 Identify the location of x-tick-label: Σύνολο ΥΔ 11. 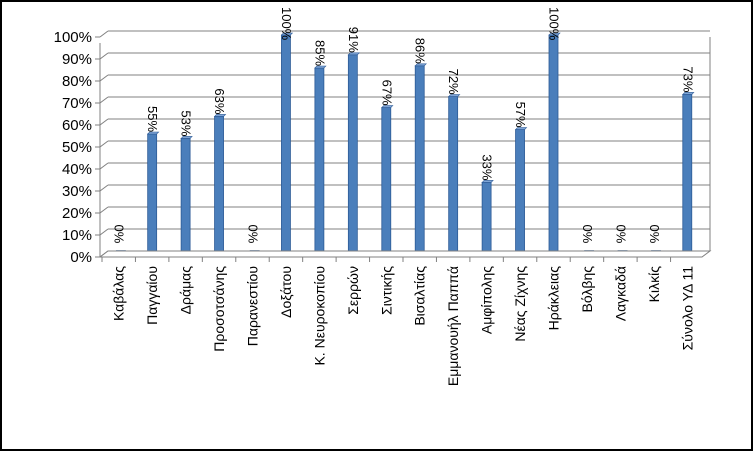
(687, 308).